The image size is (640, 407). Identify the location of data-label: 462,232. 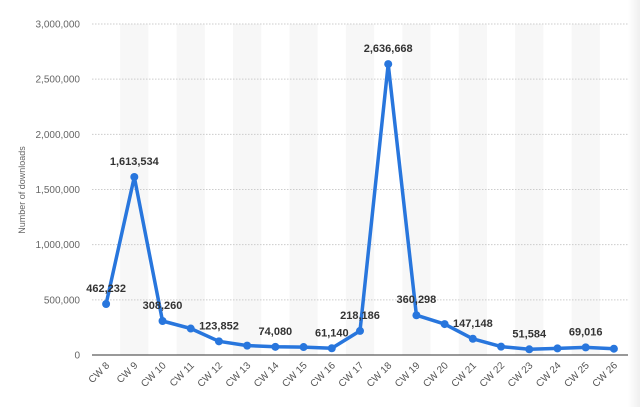
(106, 289).